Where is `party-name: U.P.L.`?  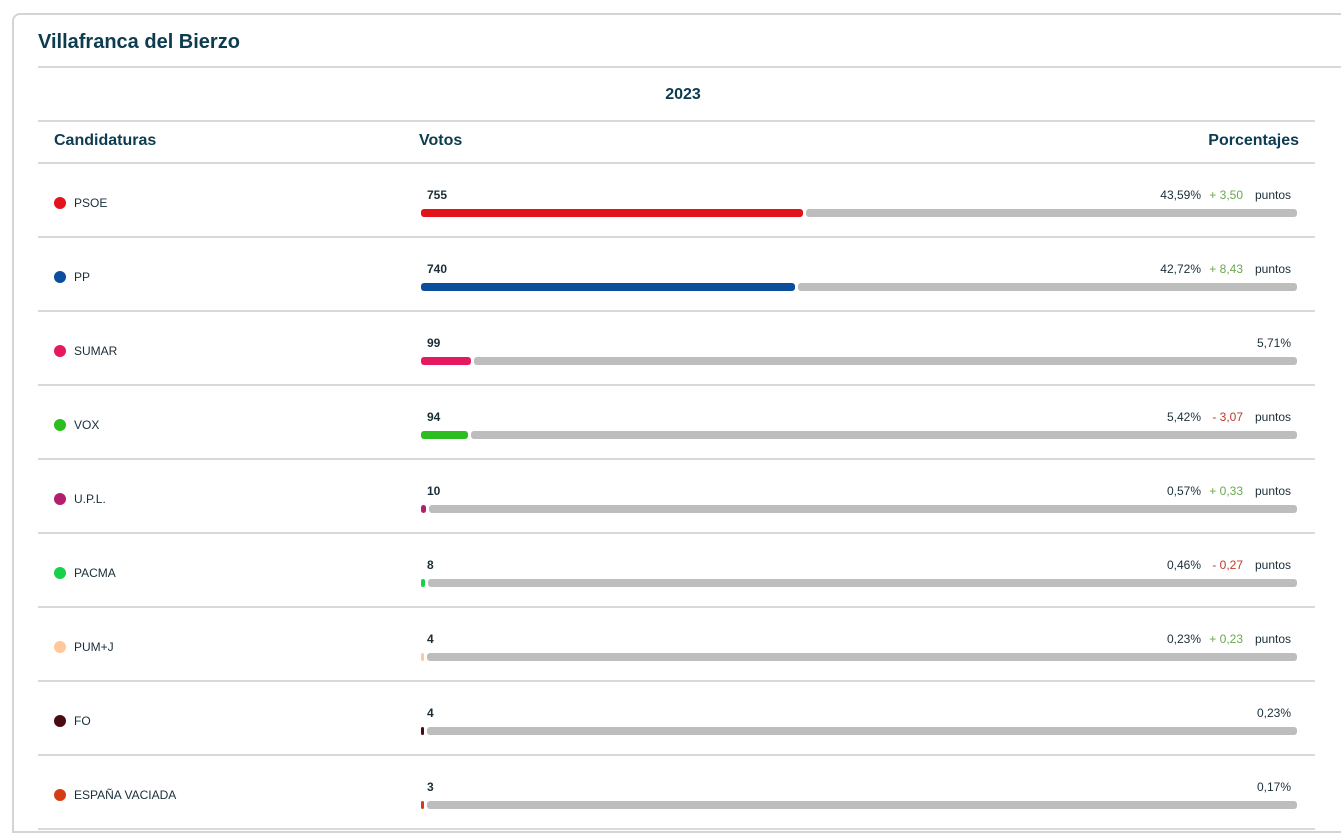
party-name: U.P.L. is located at coordinates (90, 499).